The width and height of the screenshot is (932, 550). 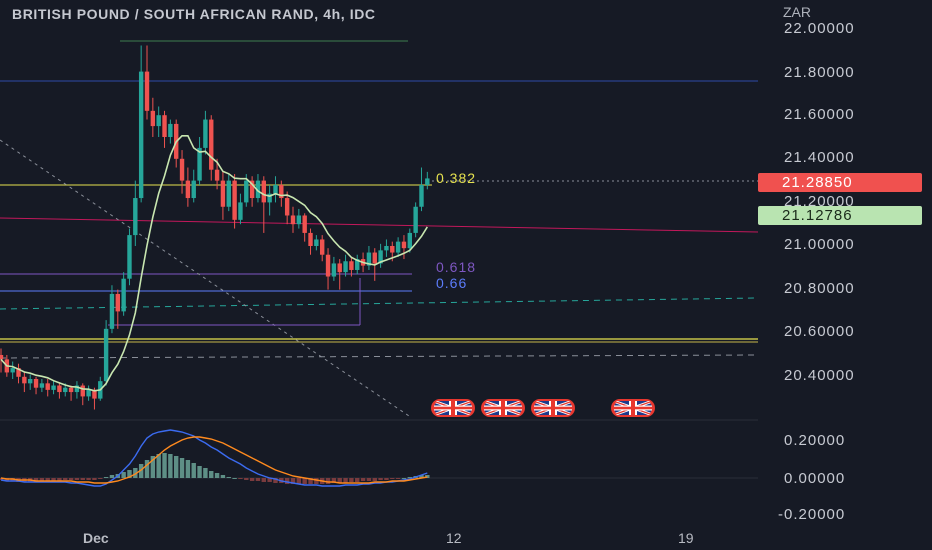 I want to click on dashed-line, so click(x=379, y=356).